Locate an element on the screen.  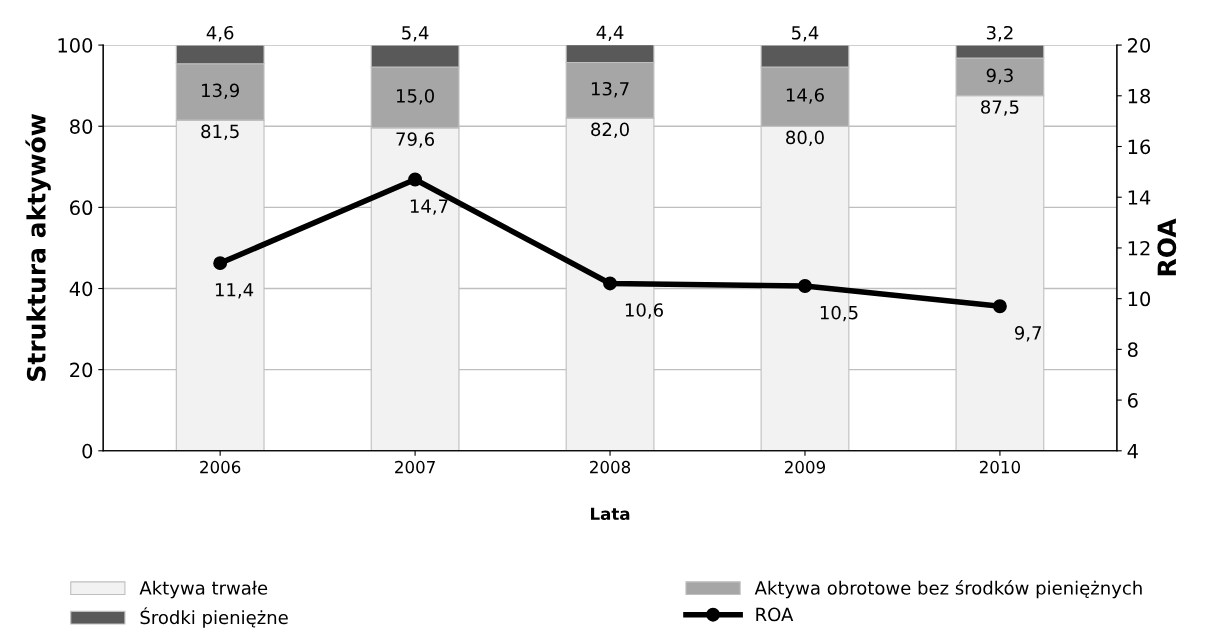
data-label: 81,5 is located at coordinates (220, 132).